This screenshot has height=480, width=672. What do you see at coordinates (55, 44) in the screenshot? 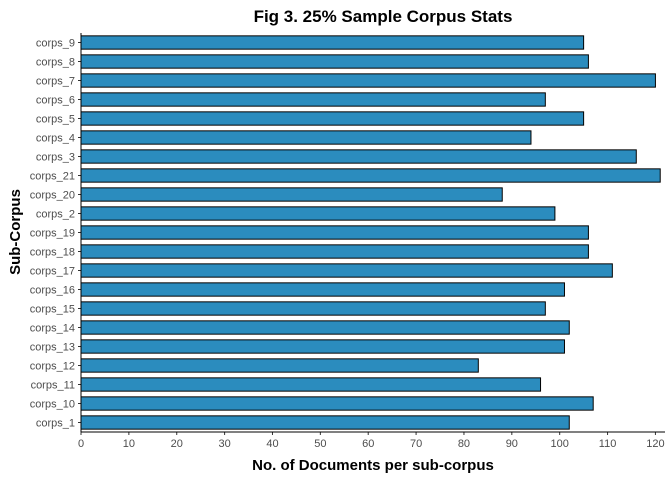
I see `y-tick-label: corps_9` at bounding box center [55, 44].